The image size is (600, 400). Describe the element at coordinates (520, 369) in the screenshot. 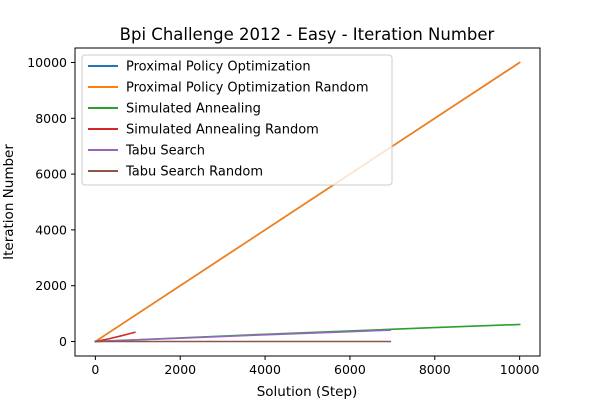

I see `x-tick-label: 10000` at that location.